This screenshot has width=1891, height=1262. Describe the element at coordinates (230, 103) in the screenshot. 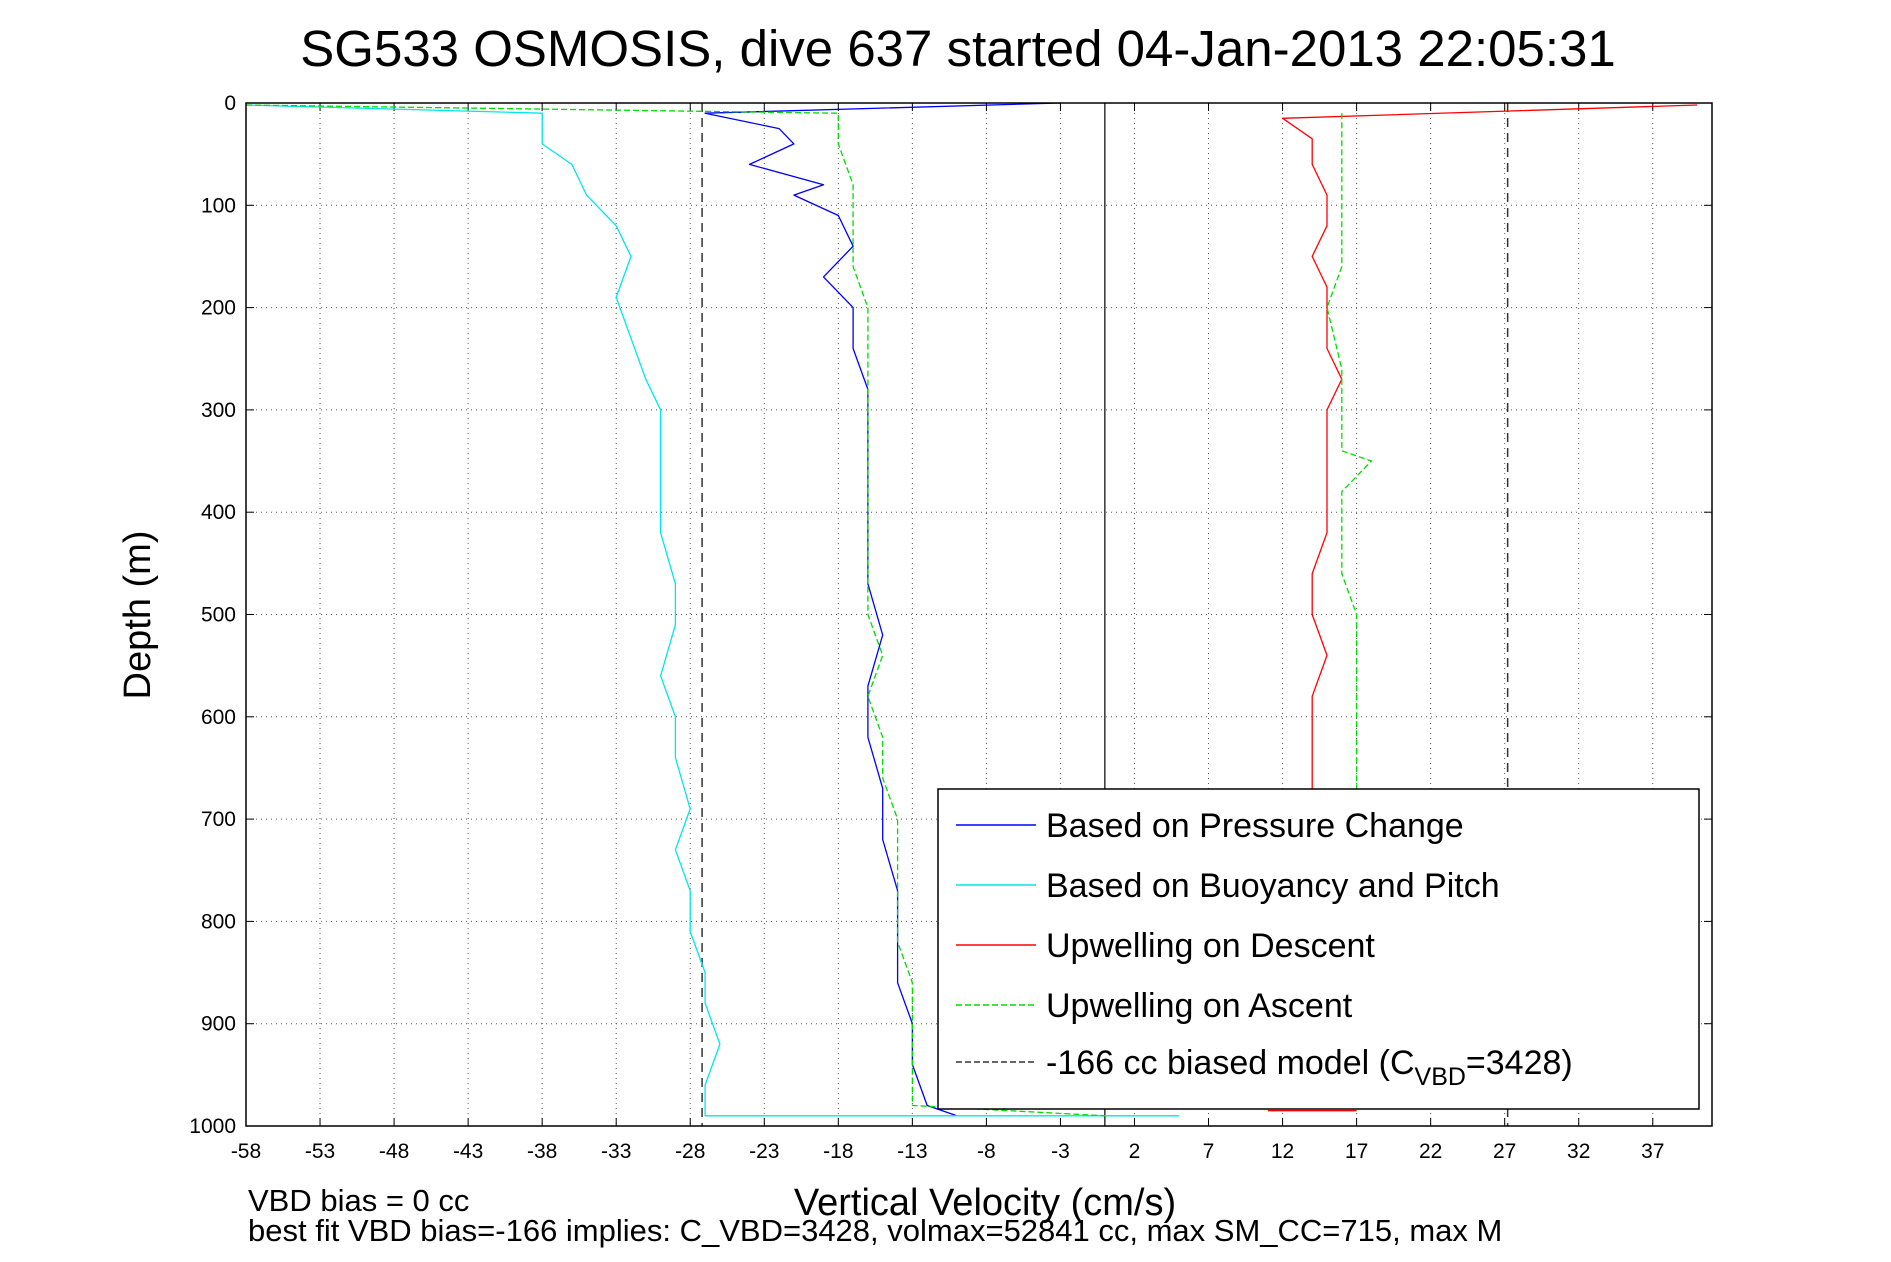

I see `y-tick-label: 0` at that location.